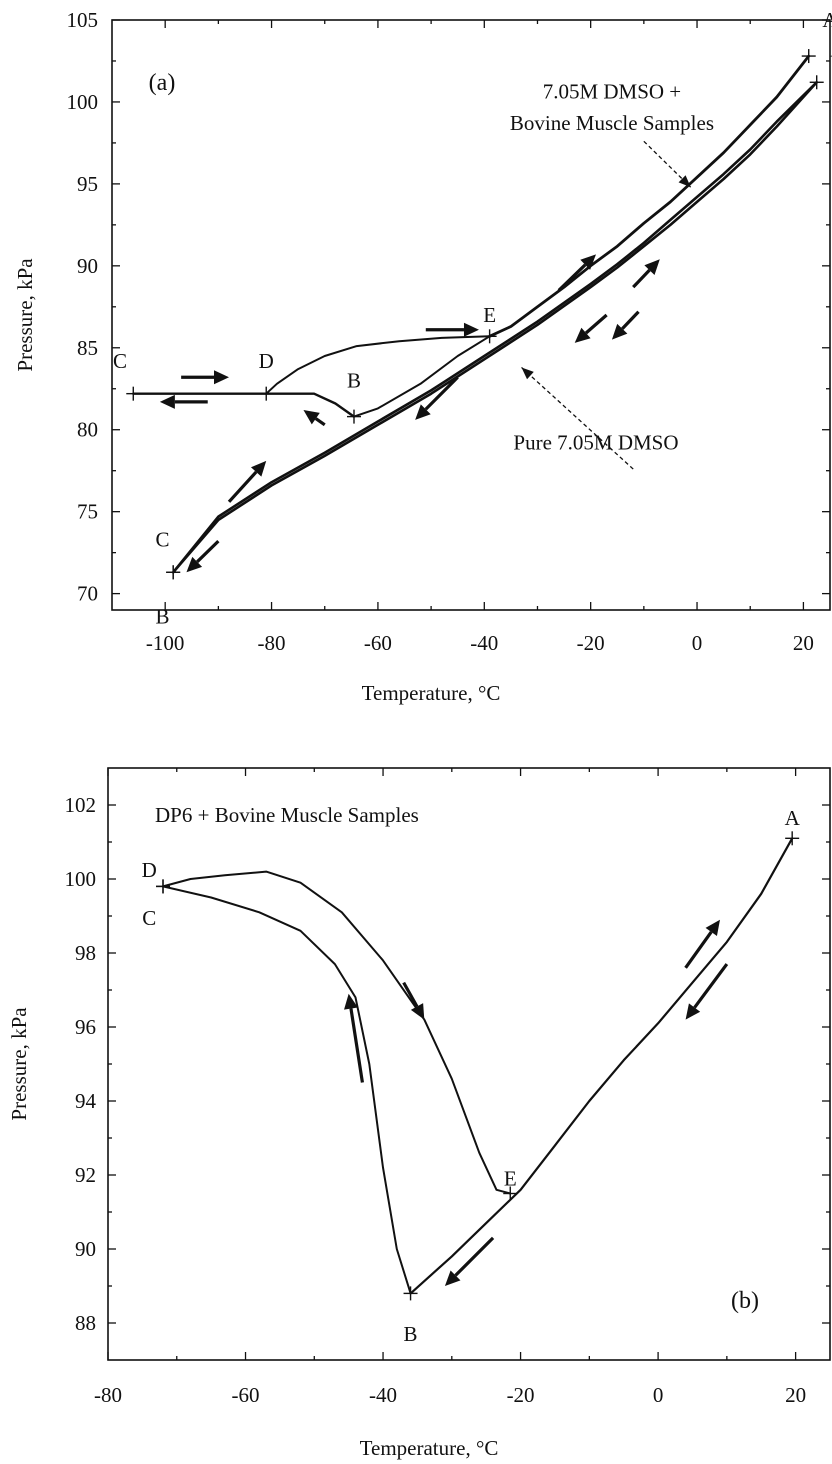 This screenshot has width=832, height=1464. I want to click on y-tick-label: 95, so click(87, 184).